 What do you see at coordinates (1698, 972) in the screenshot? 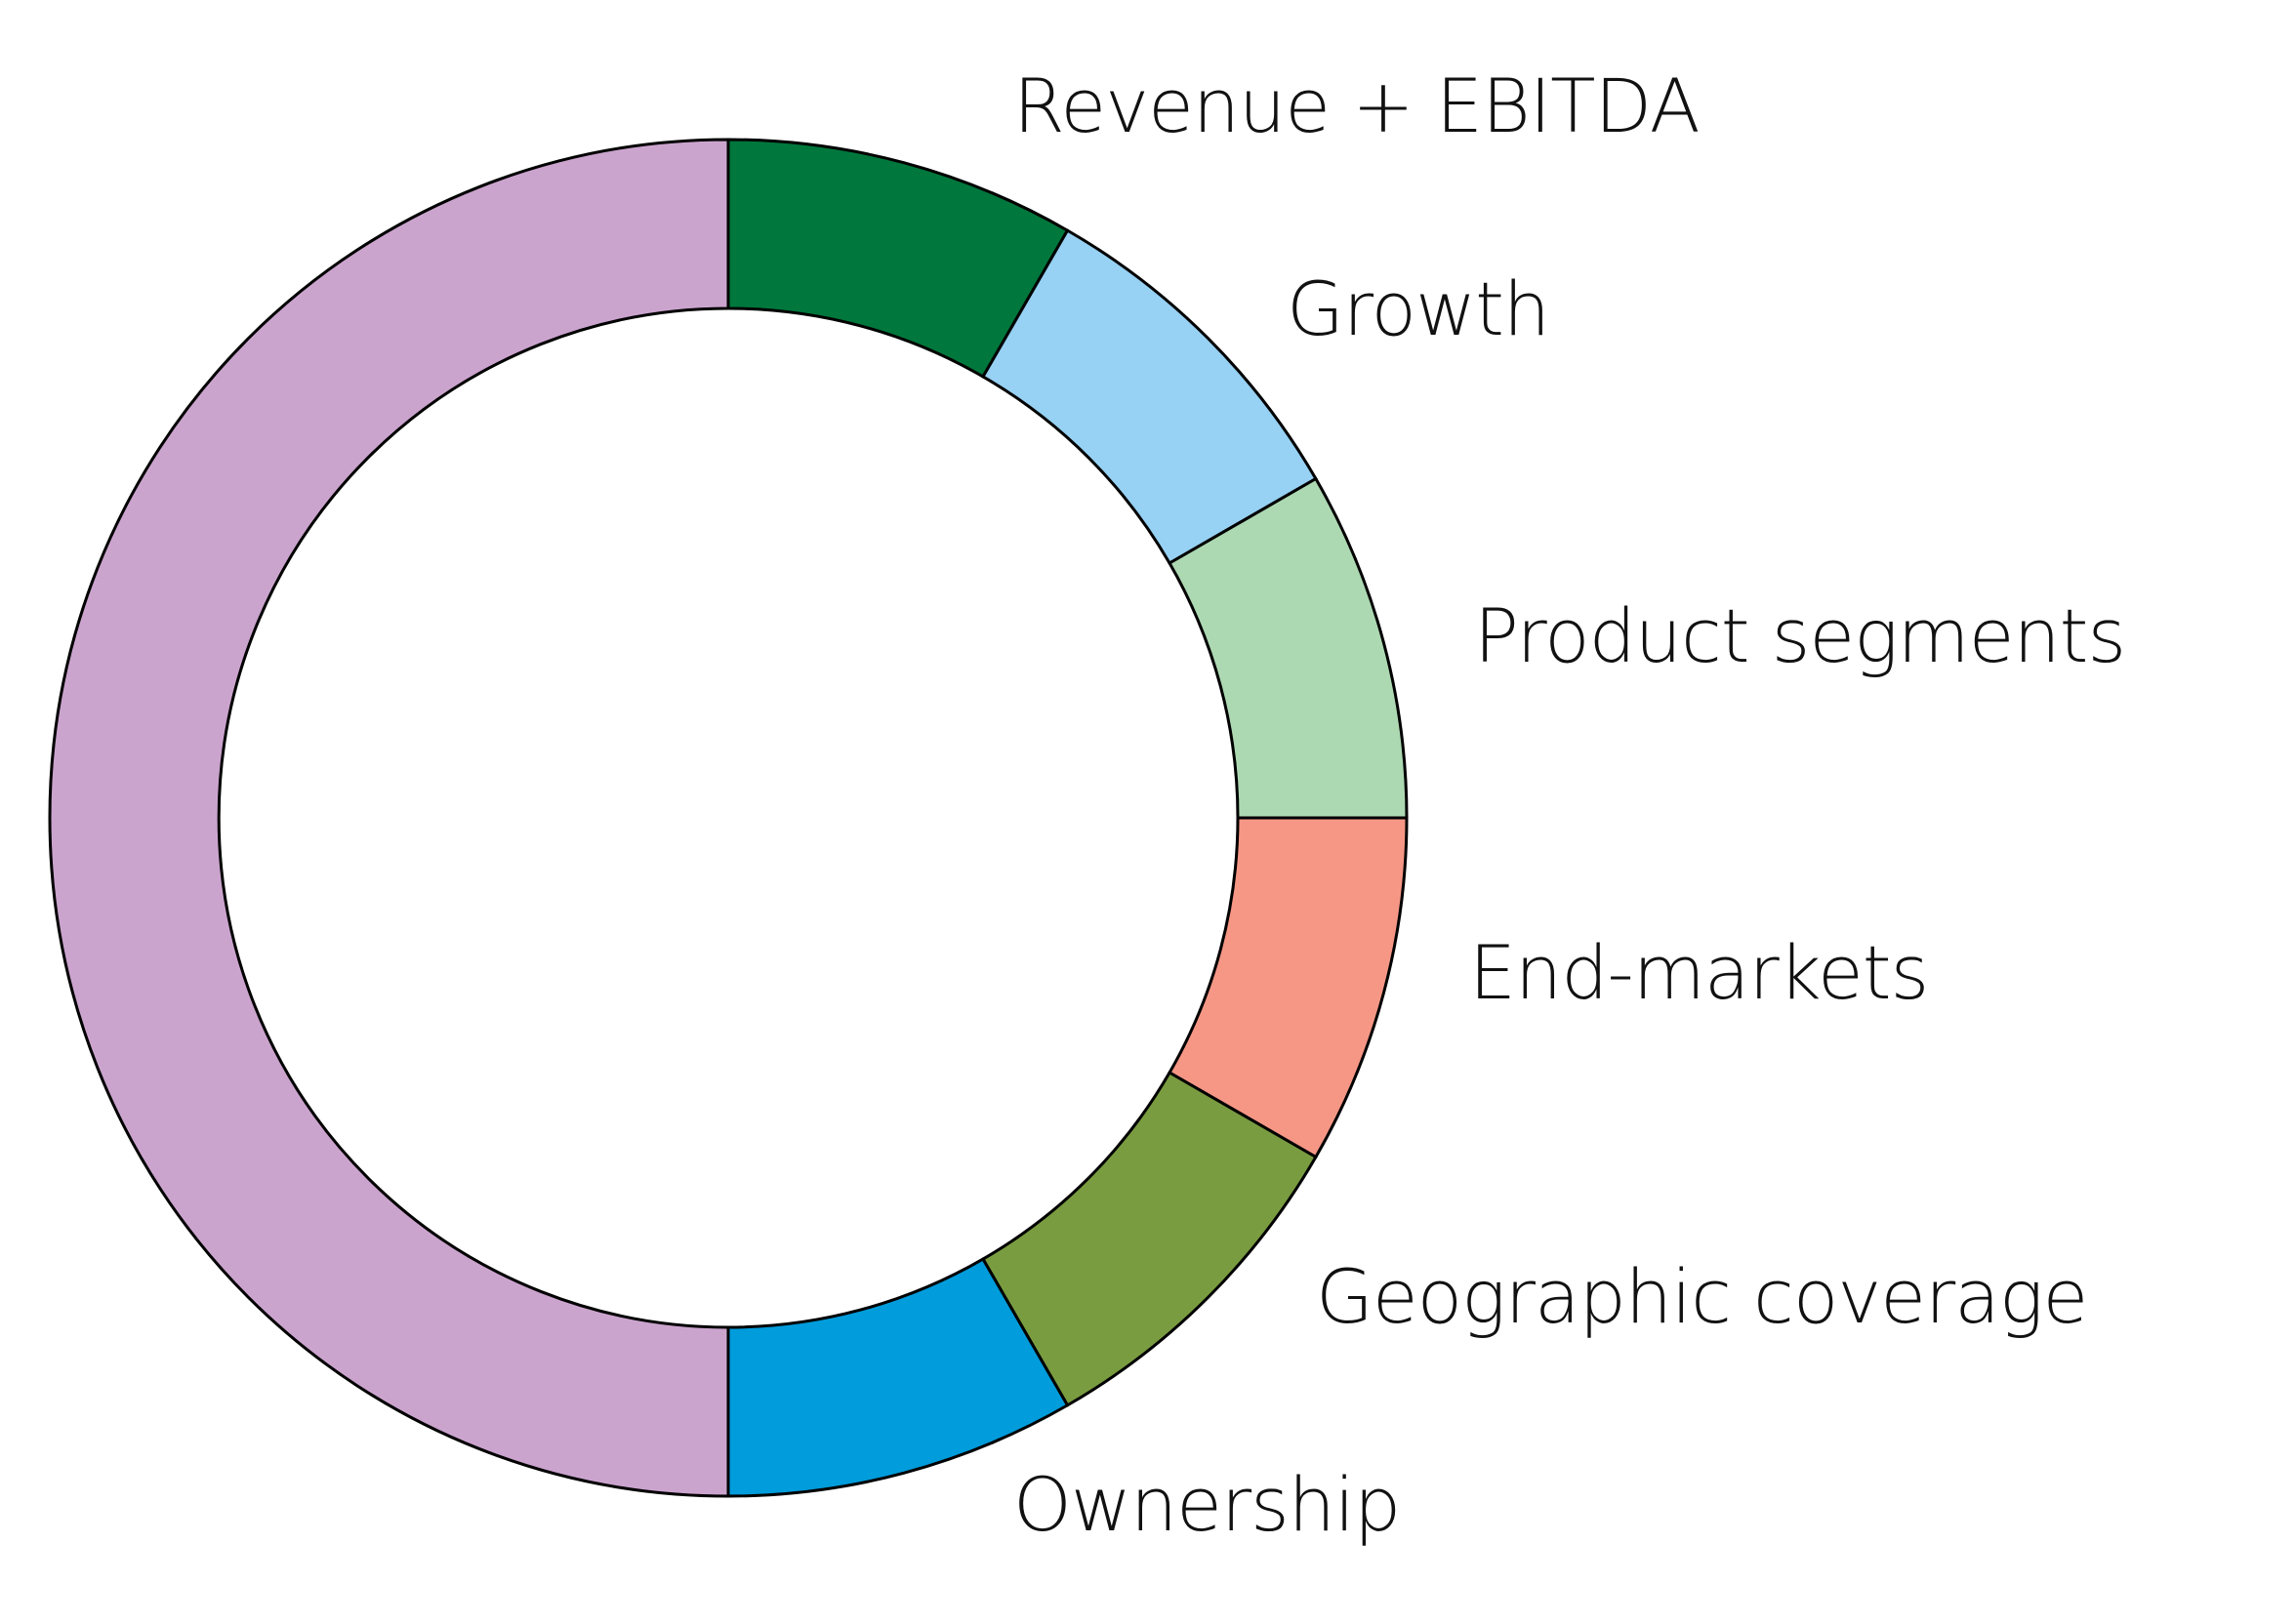
I see `segment-label-end-markets: End-markets` at bounding box center [1698, 972].